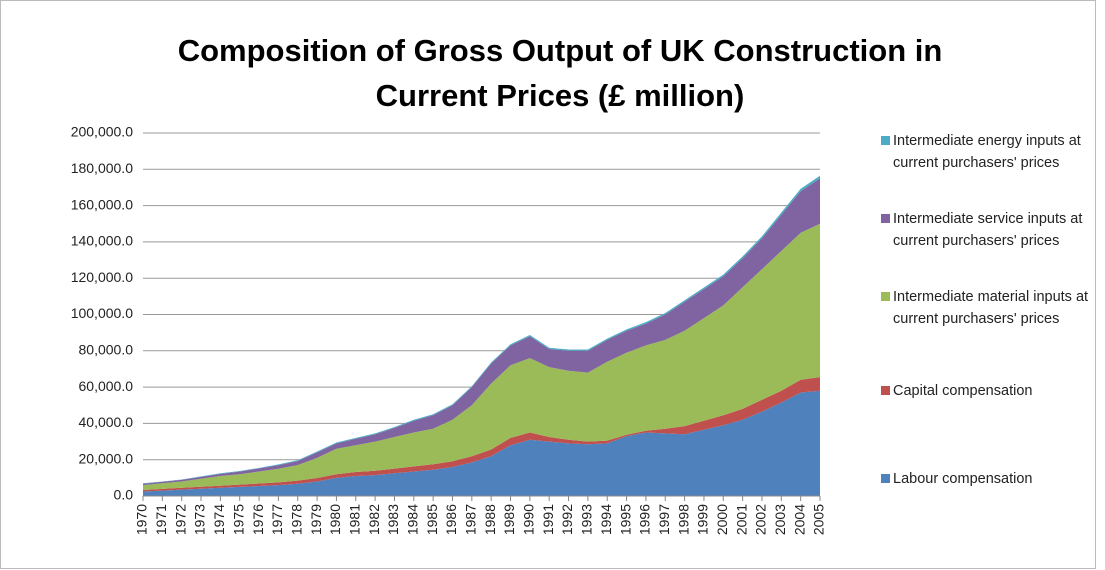 The width and height of the screenshot is (1105, 570). I want to click on x-tick-label: 1985, so click(432, 519).